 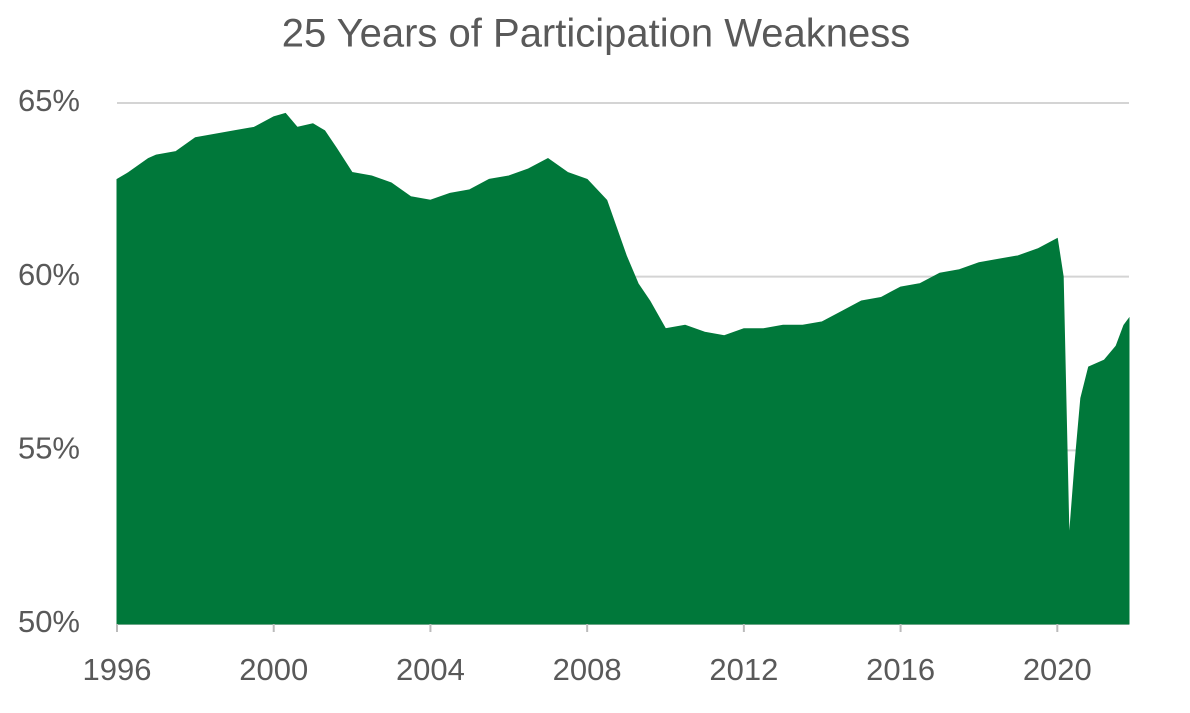 I want to click on x-tick-label: 2000, so click(x=273, y=669).